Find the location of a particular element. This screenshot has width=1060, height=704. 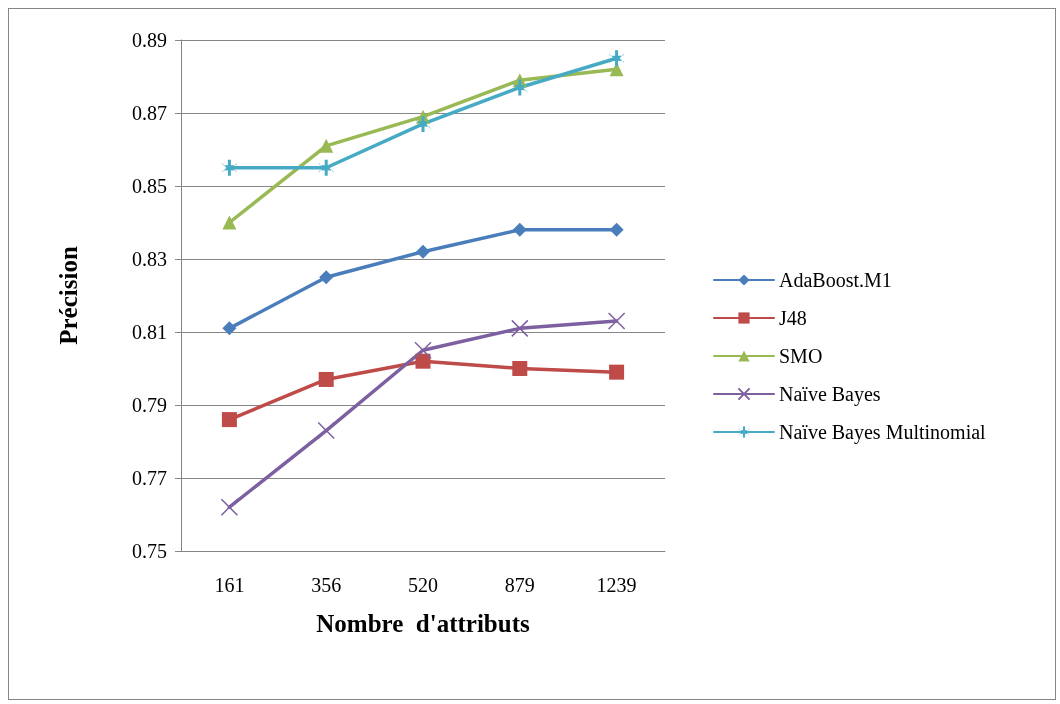

legend-label: AdaBoost.M1 is located at coordinates (835, 280).